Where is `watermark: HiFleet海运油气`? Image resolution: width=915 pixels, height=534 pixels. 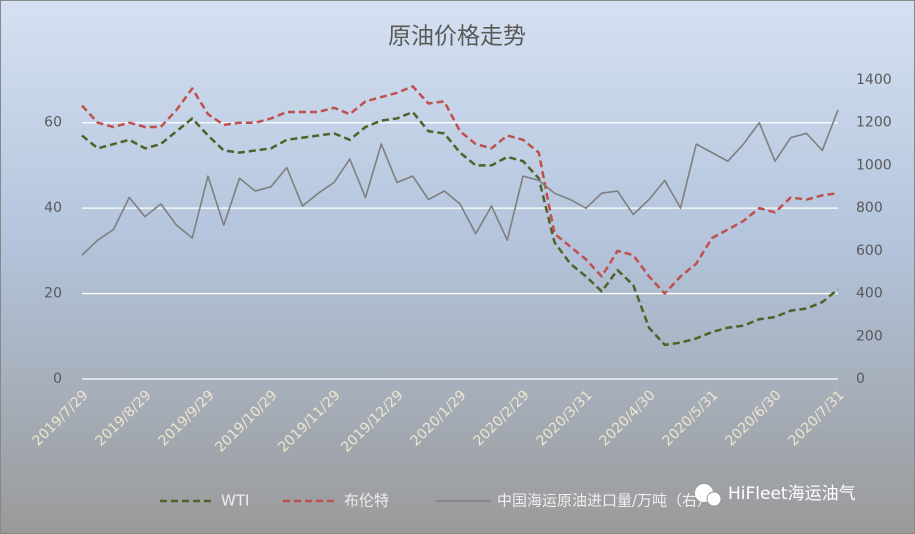
watermark: HiFleet海运油气 is located at coordinates (775, 495).